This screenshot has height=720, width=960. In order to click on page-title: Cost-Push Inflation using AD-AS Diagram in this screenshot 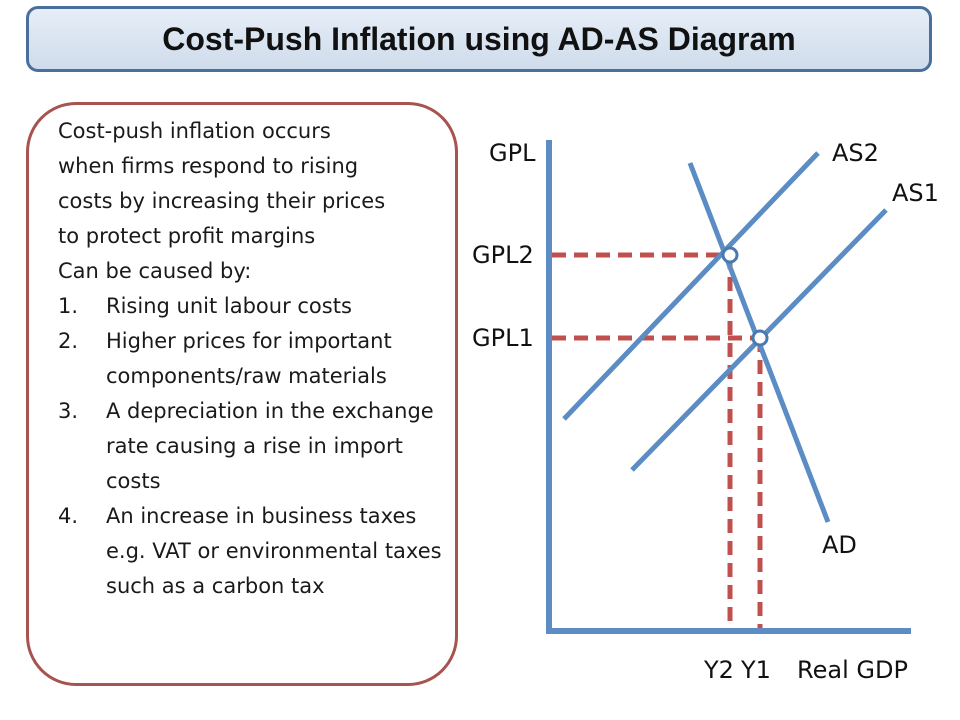, I will do `click(479, 38)`.